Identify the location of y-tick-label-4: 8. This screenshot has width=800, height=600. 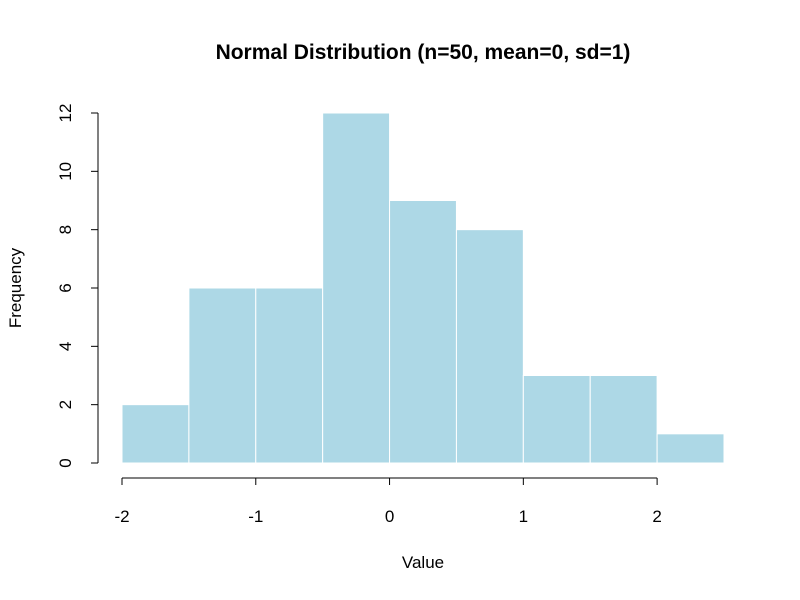
(65, 229).